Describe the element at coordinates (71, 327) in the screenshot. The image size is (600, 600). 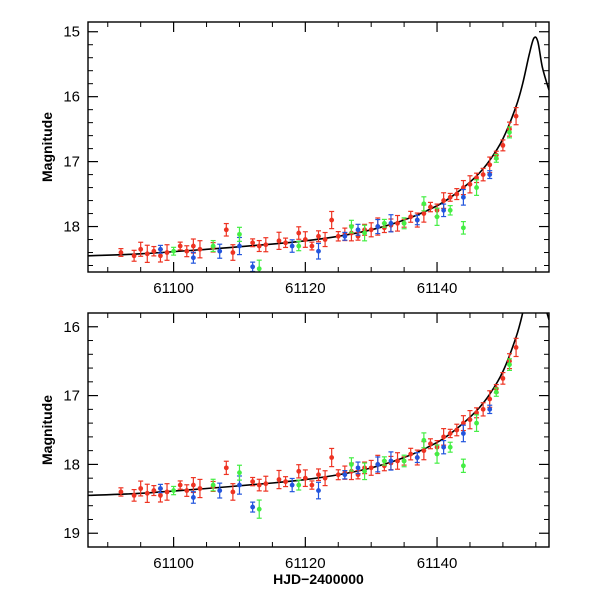
I see `y-tick-label: 16` at that location.